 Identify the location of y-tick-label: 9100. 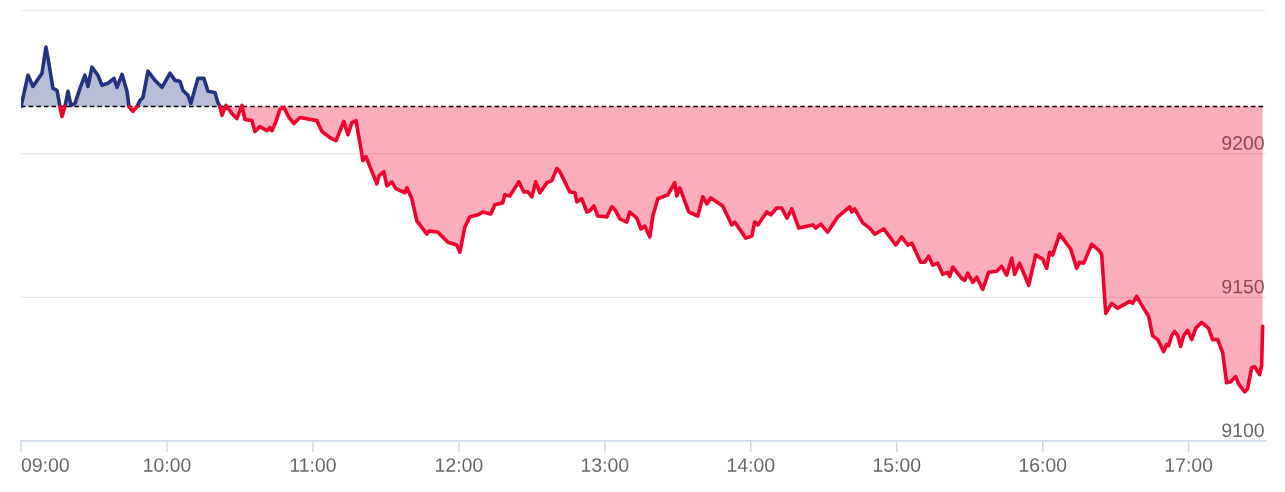
(1243, 430).